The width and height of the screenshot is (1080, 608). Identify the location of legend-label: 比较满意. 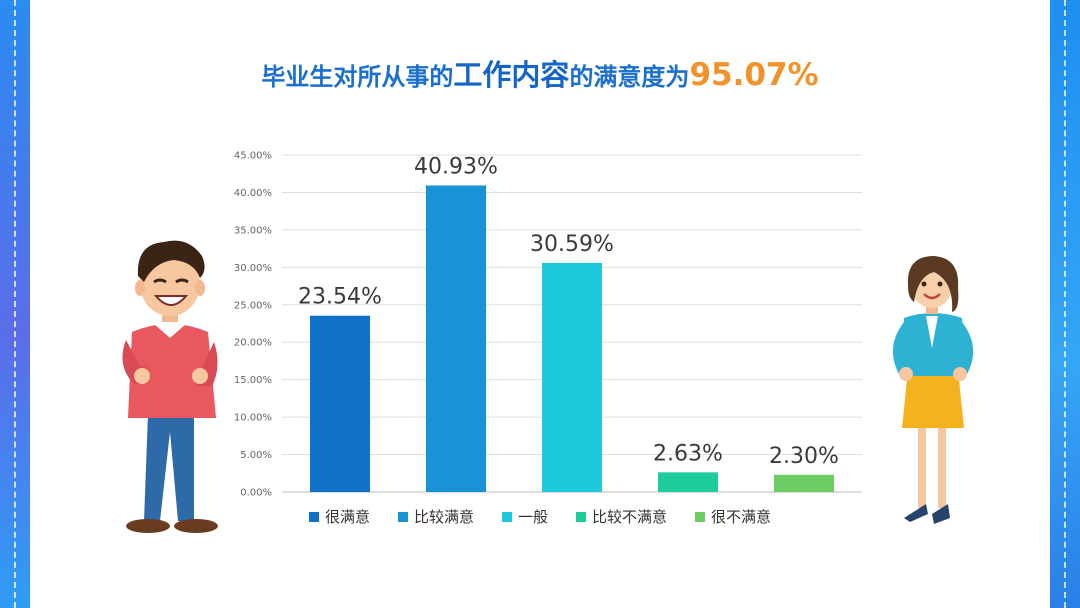
(444, 517).